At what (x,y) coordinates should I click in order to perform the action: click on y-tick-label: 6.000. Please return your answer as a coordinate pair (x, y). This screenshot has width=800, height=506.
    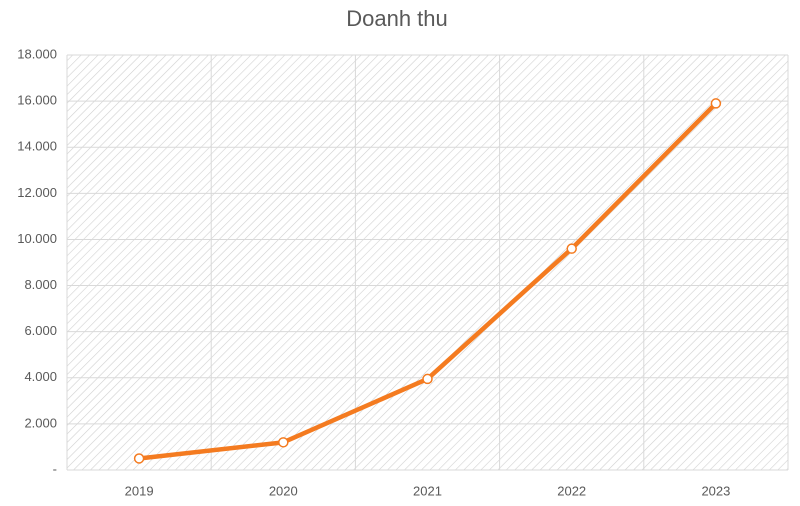
    Looking at the image, I should click on (40, 330).